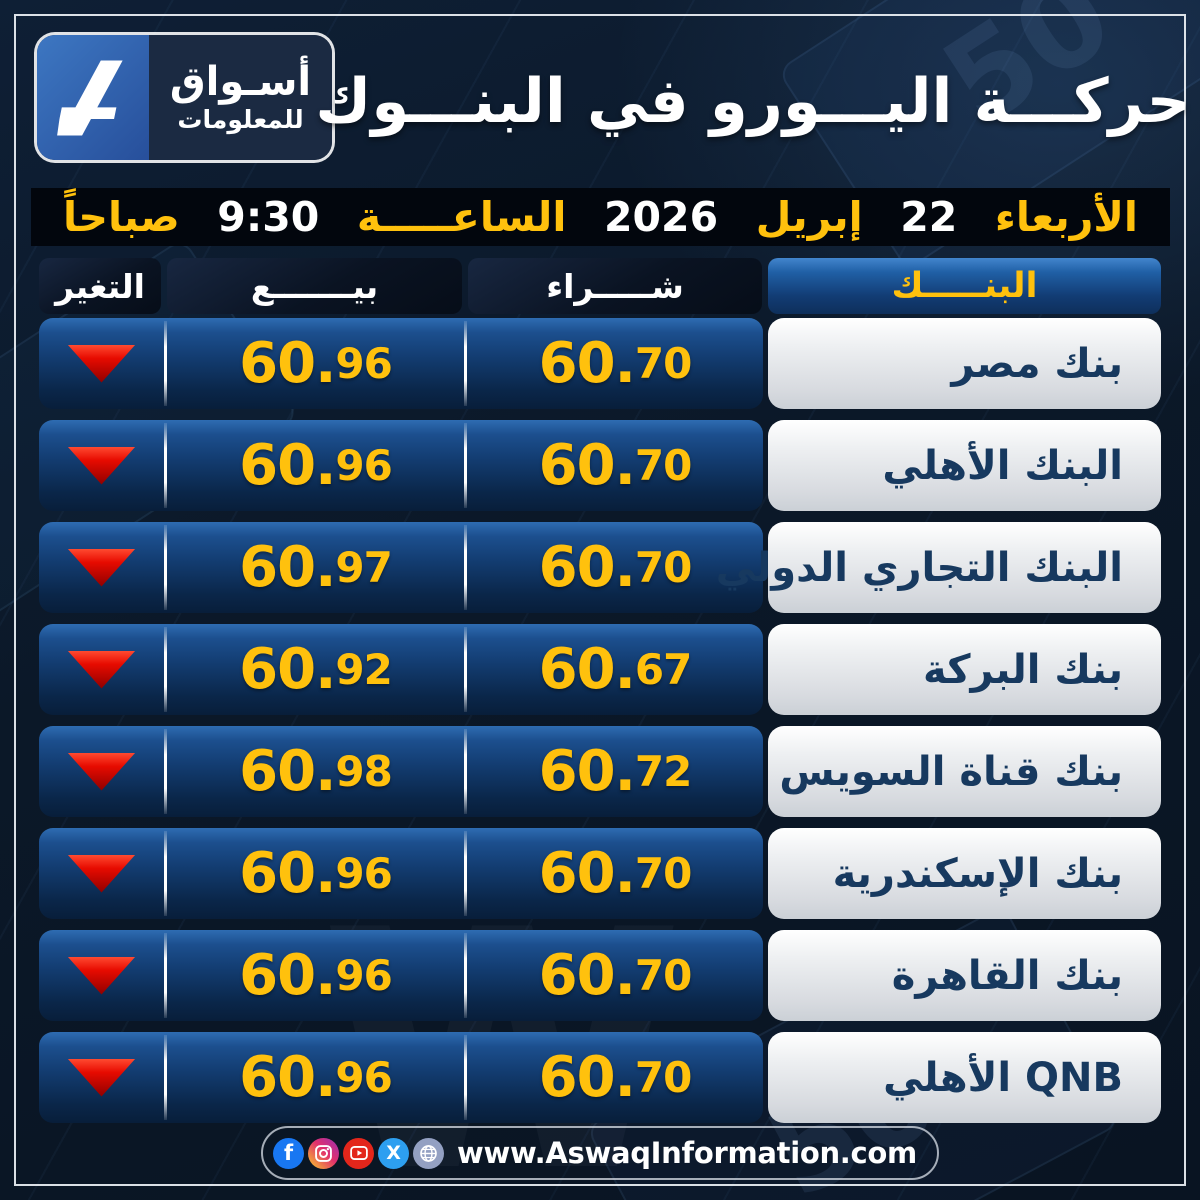 The width and height of the screenshot is (1200, 1200). What do you see at coordinates (615, 771) in the screenshot?
I see `buy-value: 60. 72` at bounding box center [615, 771].